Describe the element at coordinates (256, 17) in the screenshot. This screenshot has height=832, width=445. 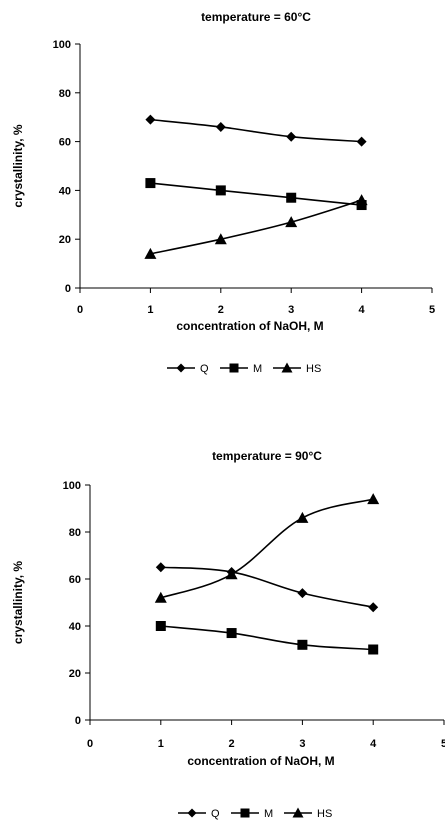
I see `chart-title: temperature = 60°C` at that location.